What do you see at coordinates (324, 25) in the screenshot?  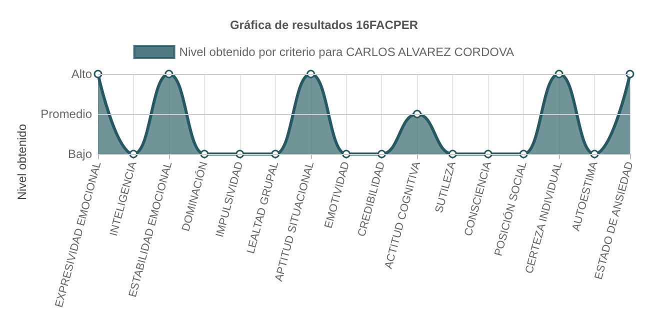 I see `chart-title: Gráfica de resultados 16FACPER` at bounding box center [324, 25].